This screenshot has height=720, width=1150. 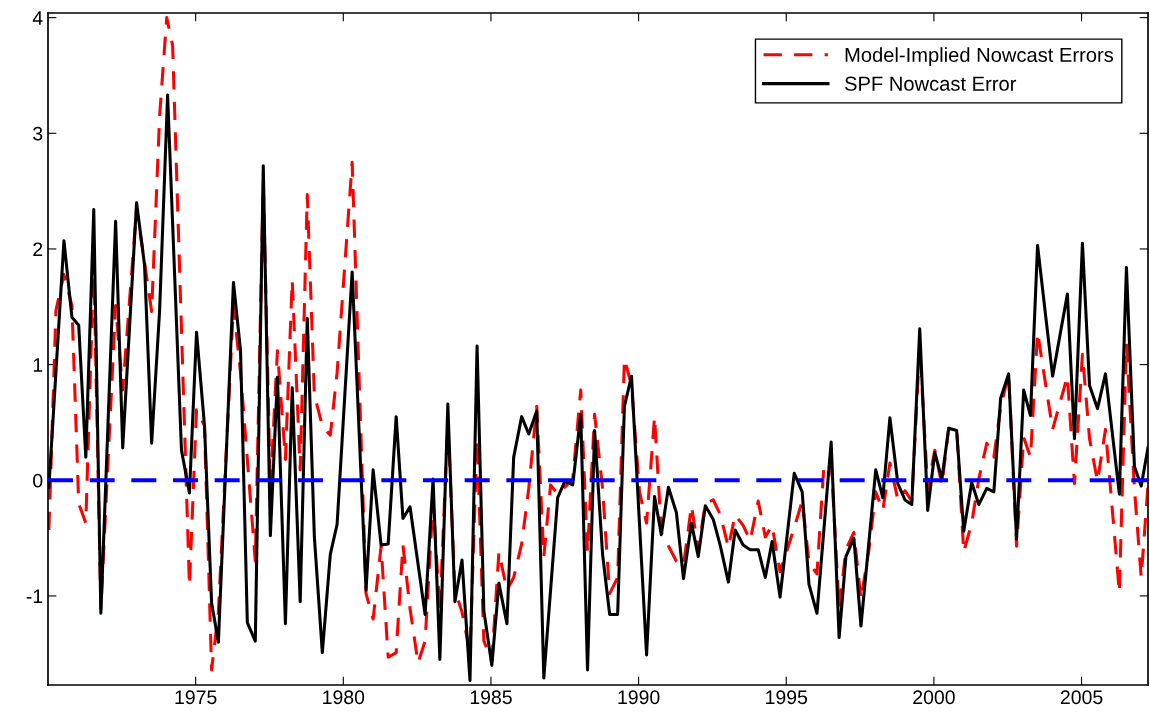 What do you see at coordinates (34, 596) in the screenshot?
I see `y-tick-label: -1` at bounding box center [34, 596].